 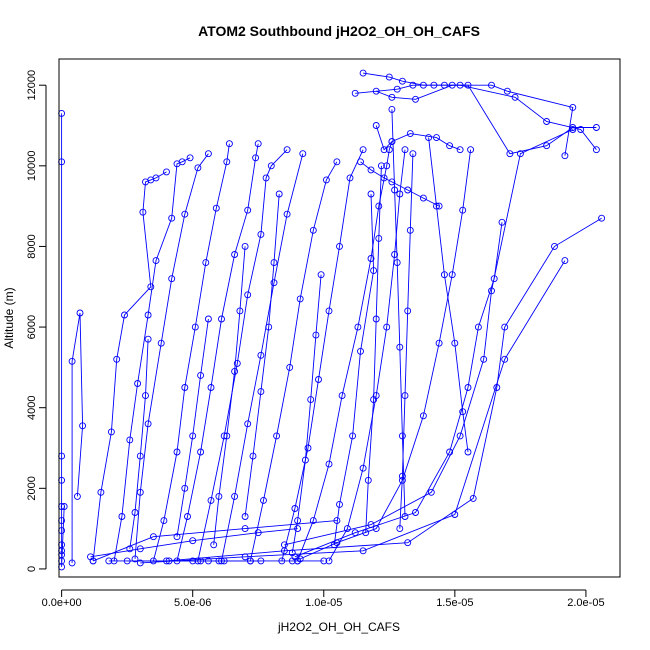 What do you see at coordinates (32, 85) in the screenshot?
I see `y-tick-label: 12000` at bounding box center [32, 85].